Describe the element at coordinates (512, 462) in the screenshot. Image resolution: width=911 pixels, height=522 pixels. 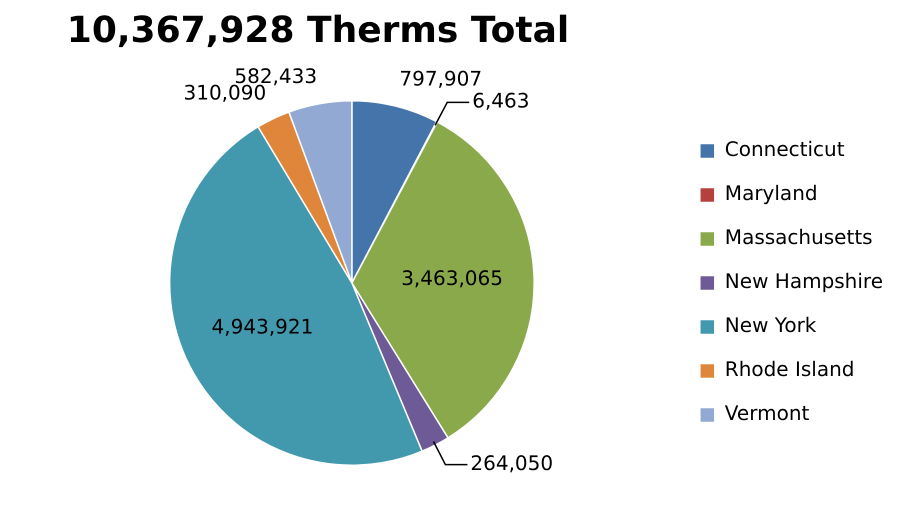
I see `data-label: 264,050` at that location.